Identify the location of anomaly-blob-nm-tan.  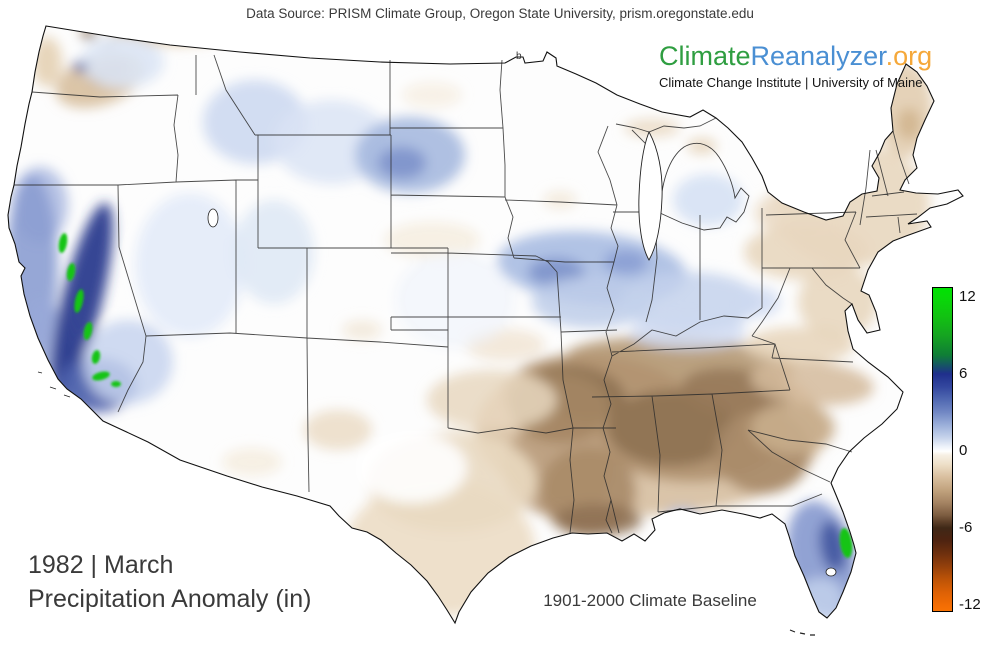
(362, 330).